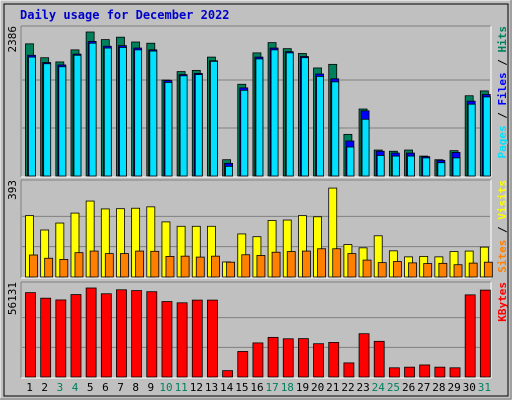 Image resolution: width=512 pixels, height=400 pixels. What do you see at coordinates (135, 387) in the screenshot?
I see `day-label: 8` at bounding box center [135, 387].